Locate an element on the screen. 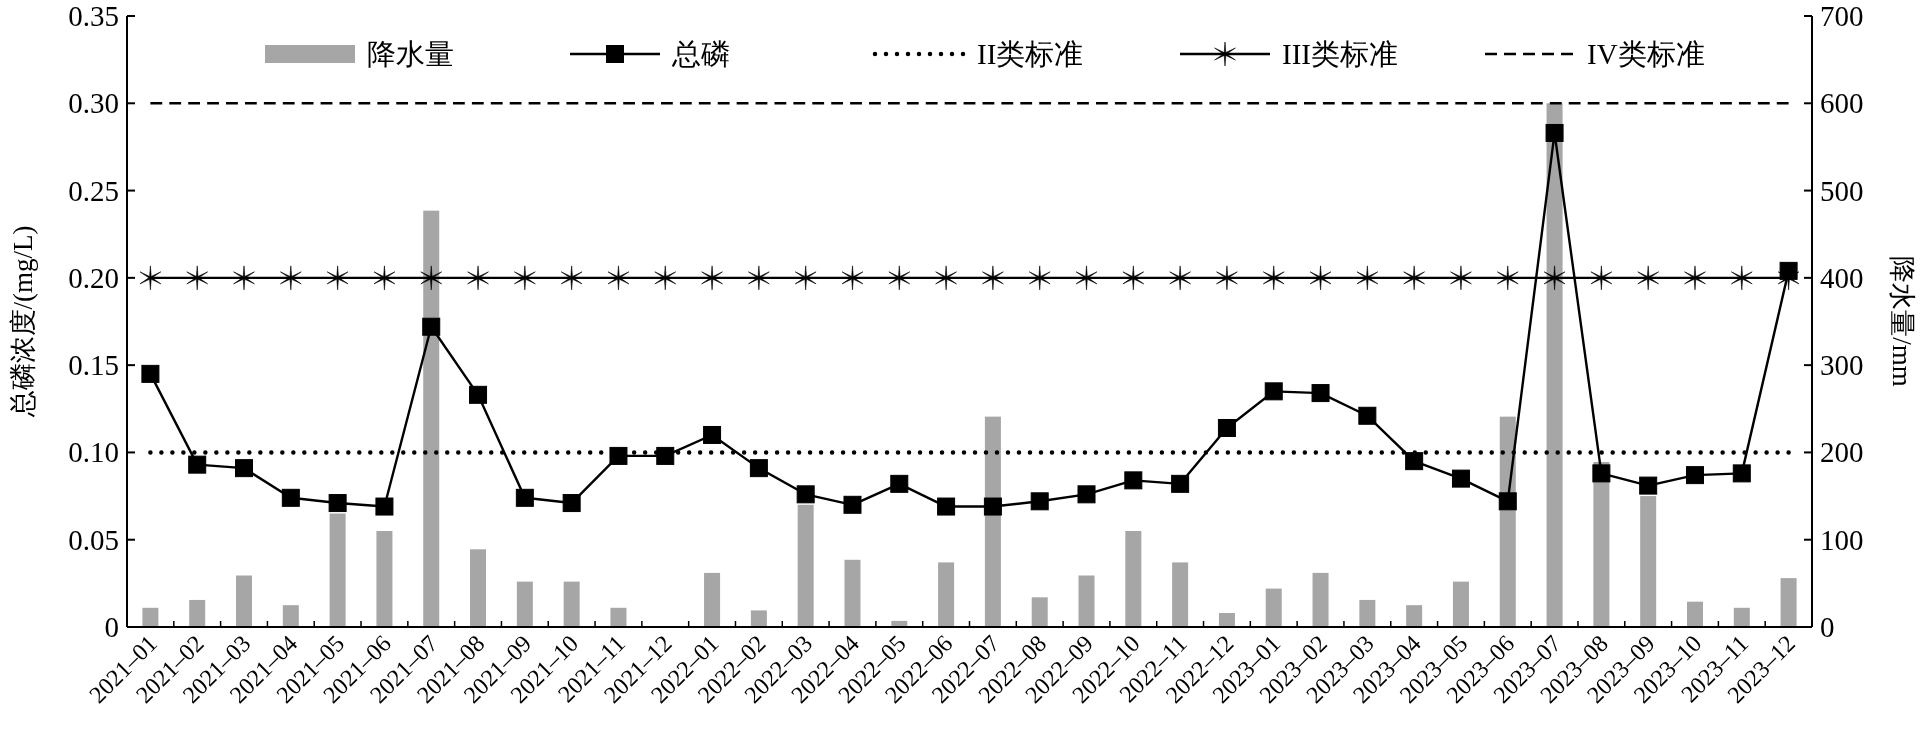 The height and width of the screenshot is (729, 1926). y-tick-label: 0.15 is located at coordinates (93, 365).